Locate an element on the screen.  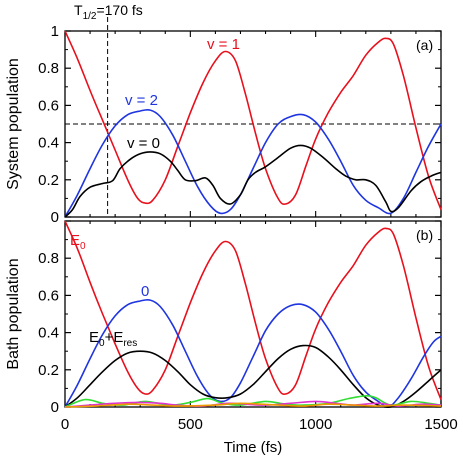
panel-a-label: (a) is located at coordinates (424, 45).